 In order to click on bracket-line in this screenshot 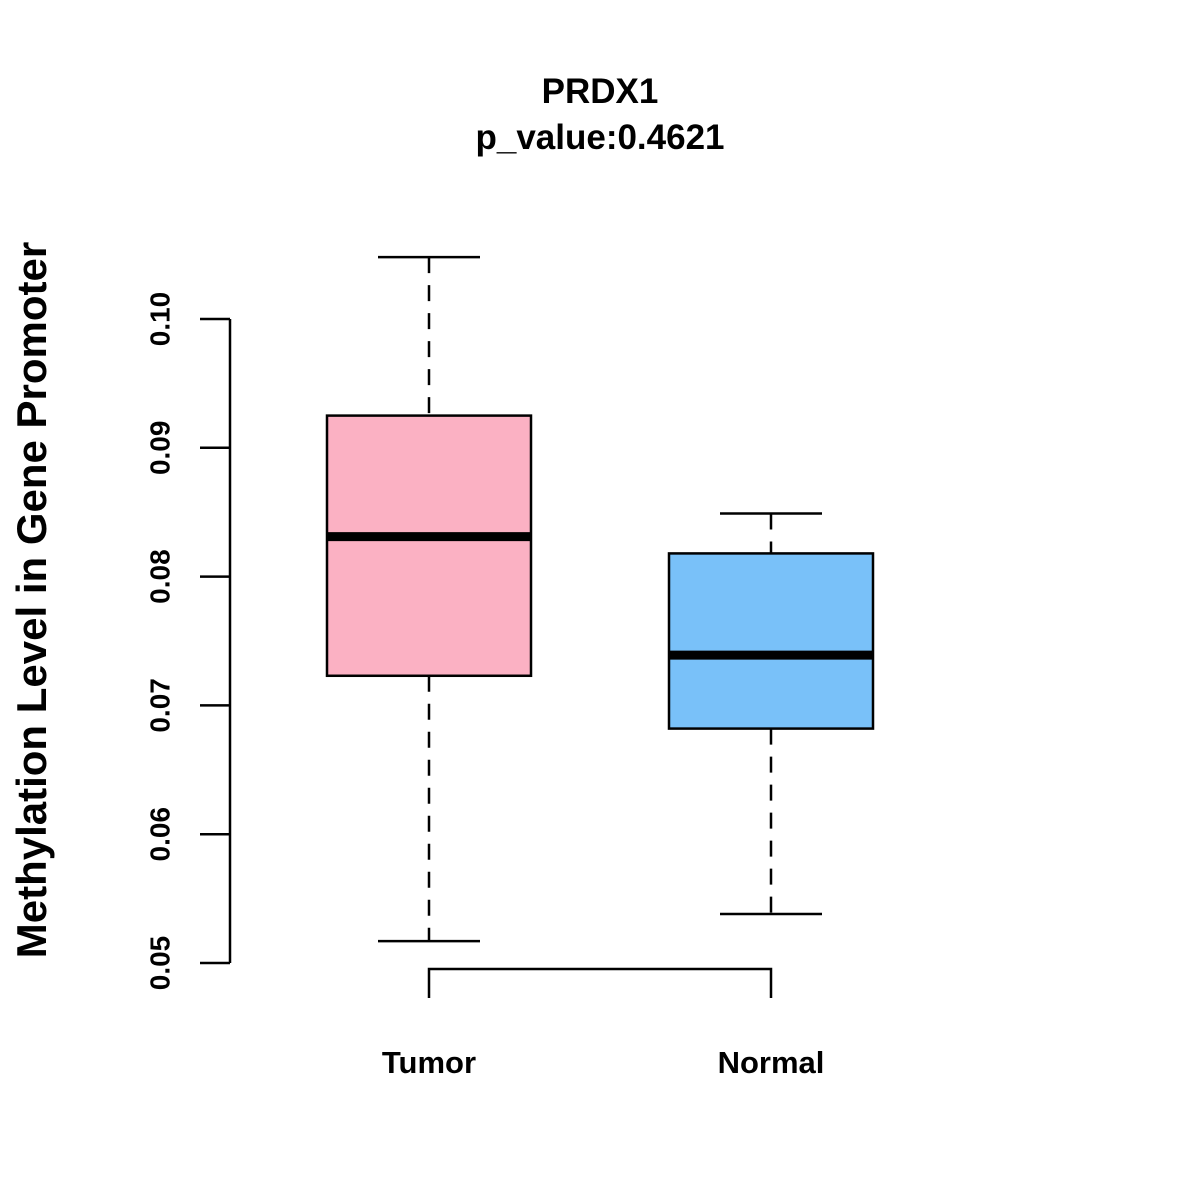, I will do `click(600, 982)`.